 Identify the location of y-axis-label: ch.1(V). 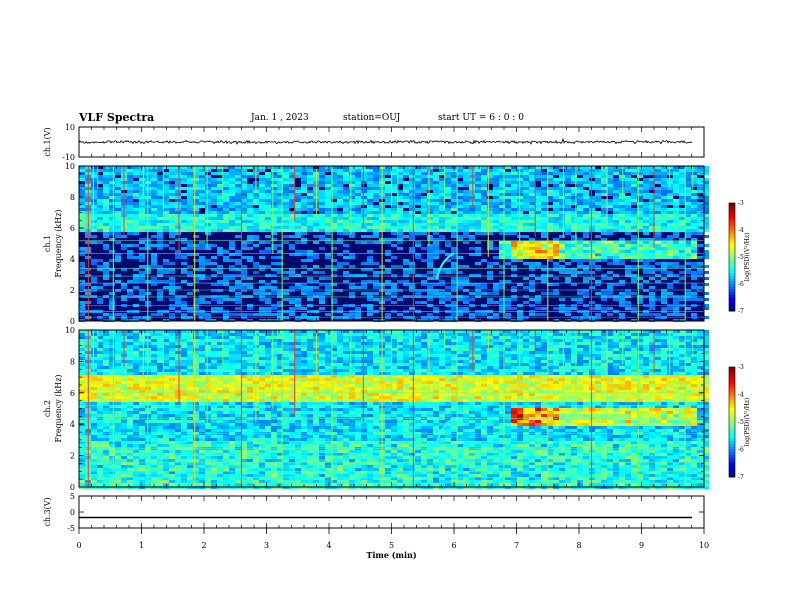
(47, 141).